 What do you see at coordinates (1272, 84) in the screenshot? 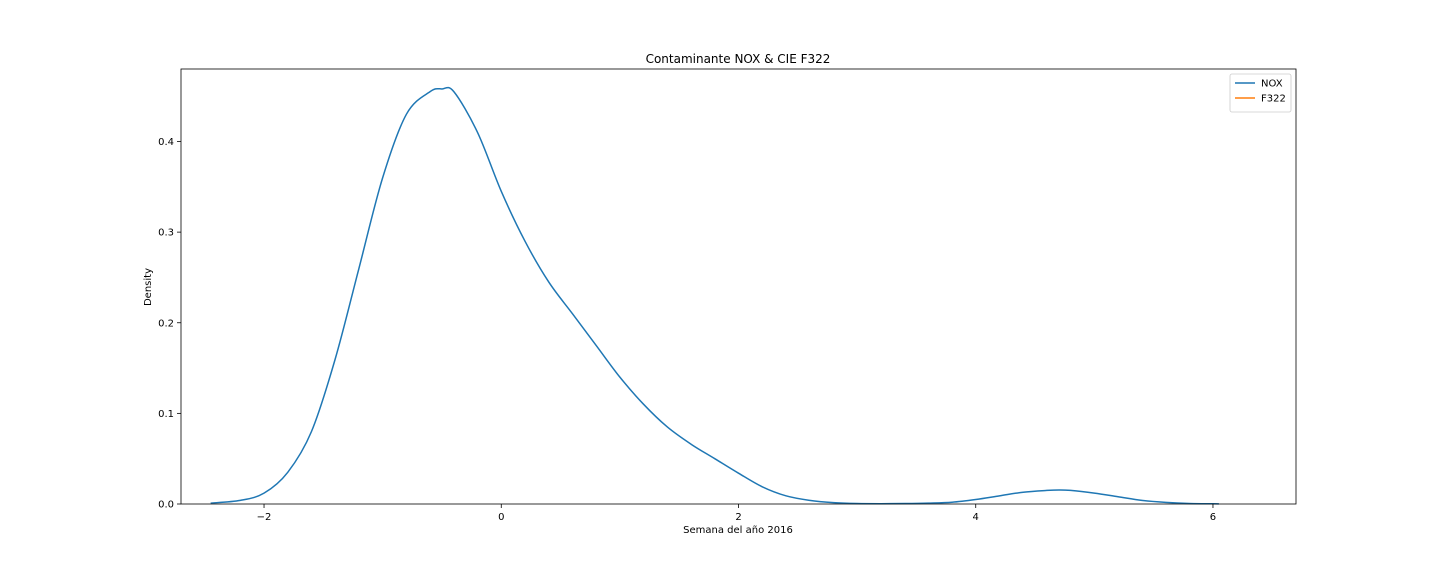
I see `legend-label-nox: NOX` at bounding box center [1272, 84].